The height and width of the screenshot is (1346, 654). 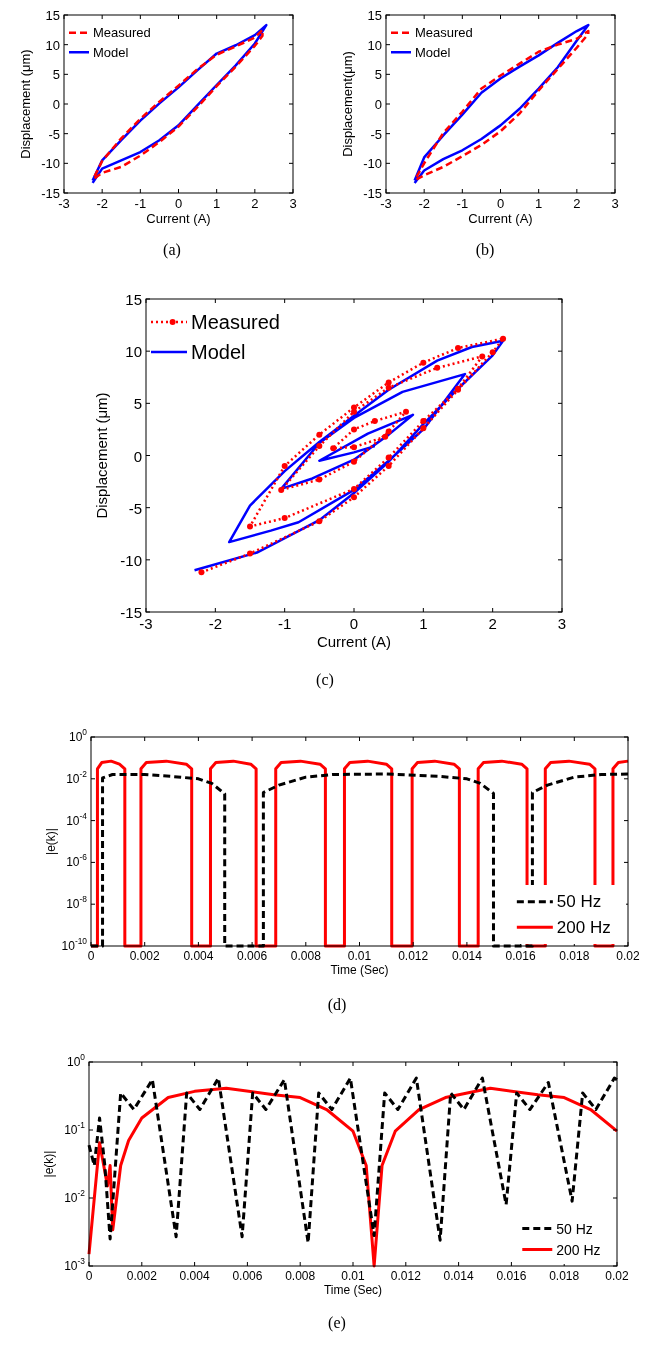 I want to click on x-tick-label: 0.016, so click(x=511, y=1276).